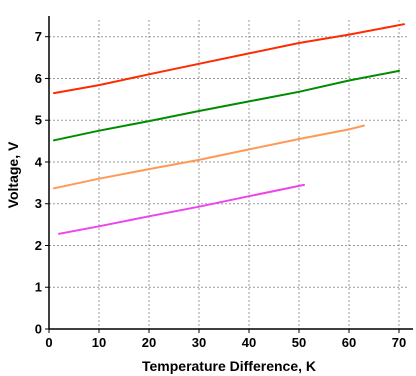 This screenshot has height=376, width=416. I want to click on x-tick-label: 70, so click(399, 342).